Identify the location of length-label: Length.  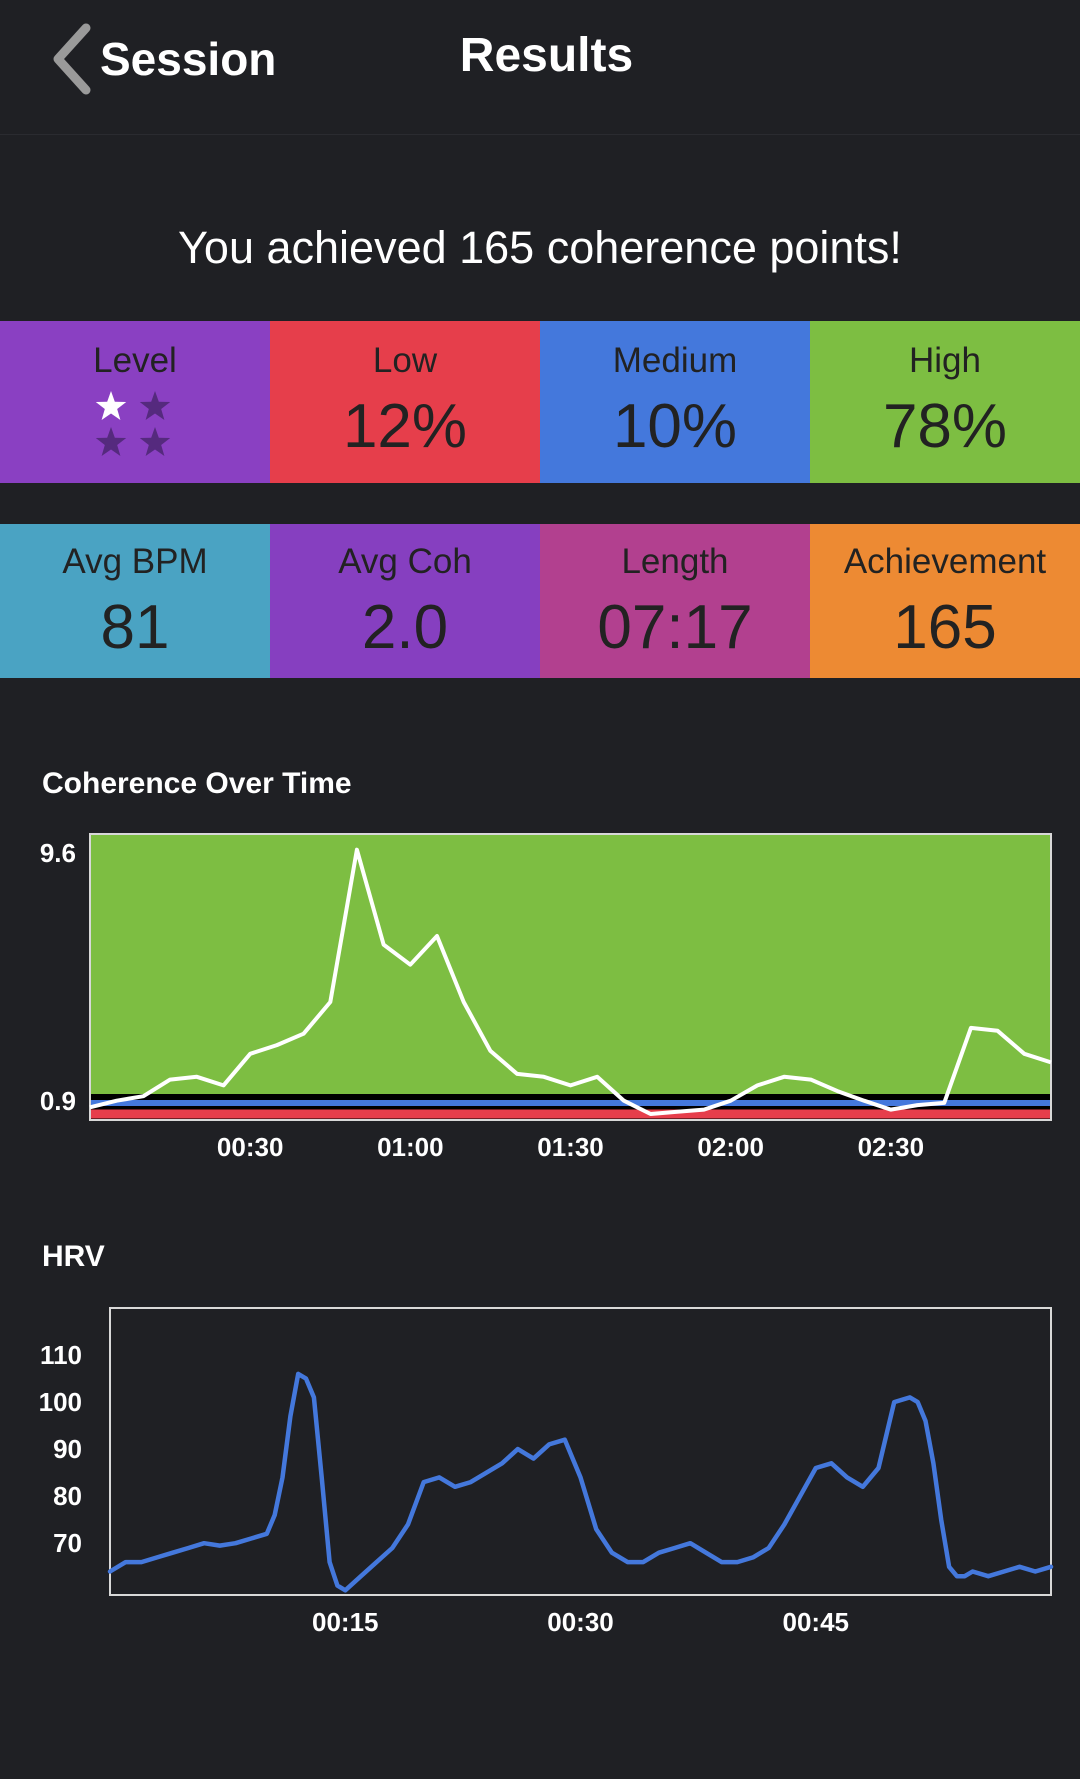
(675, 561).